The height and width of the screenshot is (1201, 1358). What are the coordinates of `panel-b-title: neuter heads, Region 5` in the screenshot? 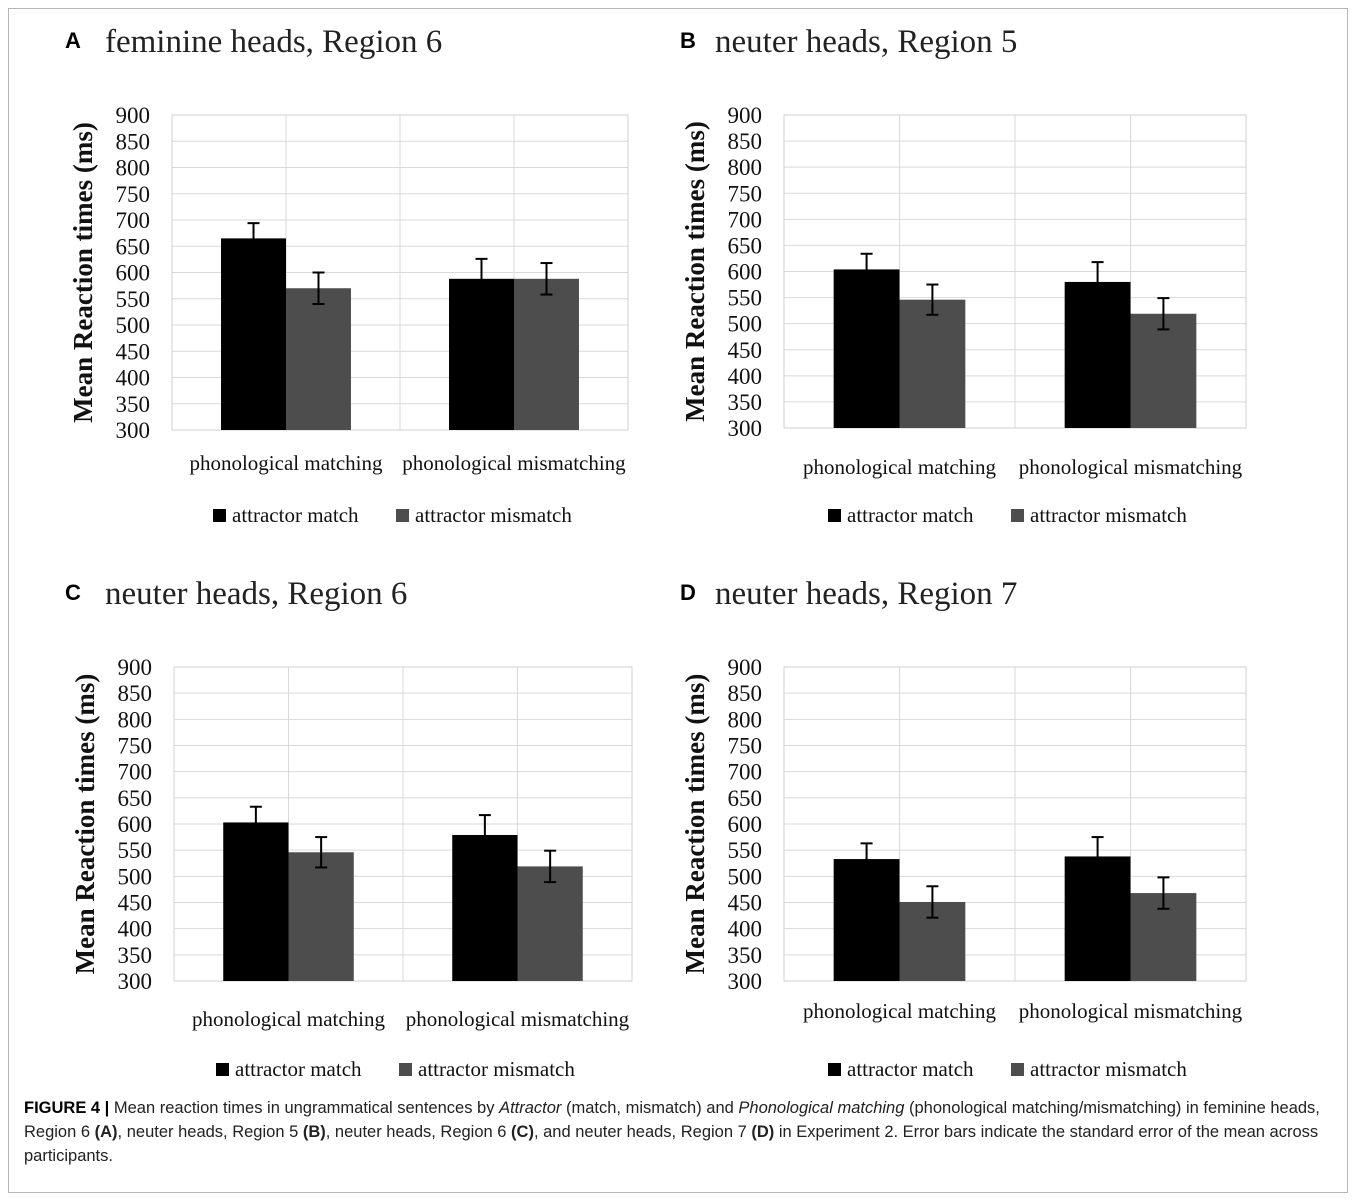 It's located at (866, 42).